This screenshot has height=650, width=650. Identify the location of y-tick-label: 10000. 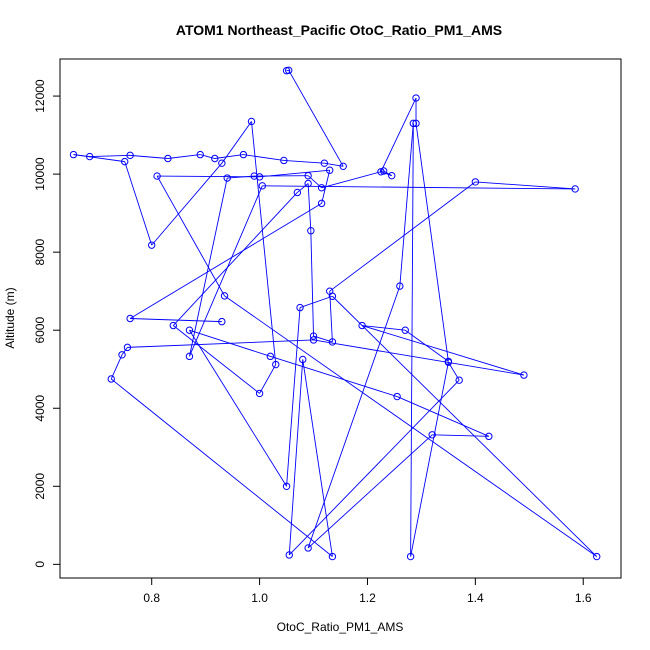
(40, 174).